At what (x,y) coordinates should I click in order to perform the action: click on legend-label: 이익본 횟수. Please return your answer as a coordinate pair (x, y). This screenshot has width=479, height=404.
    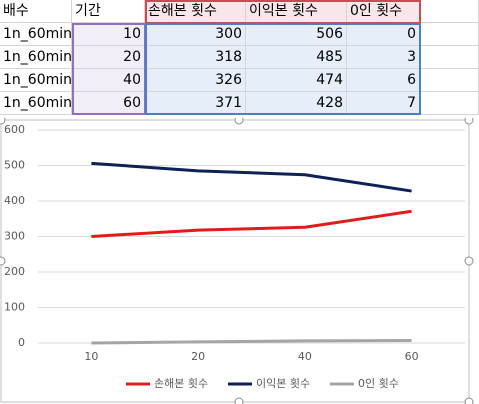
    Looking at the image, I should click on (283, 383).